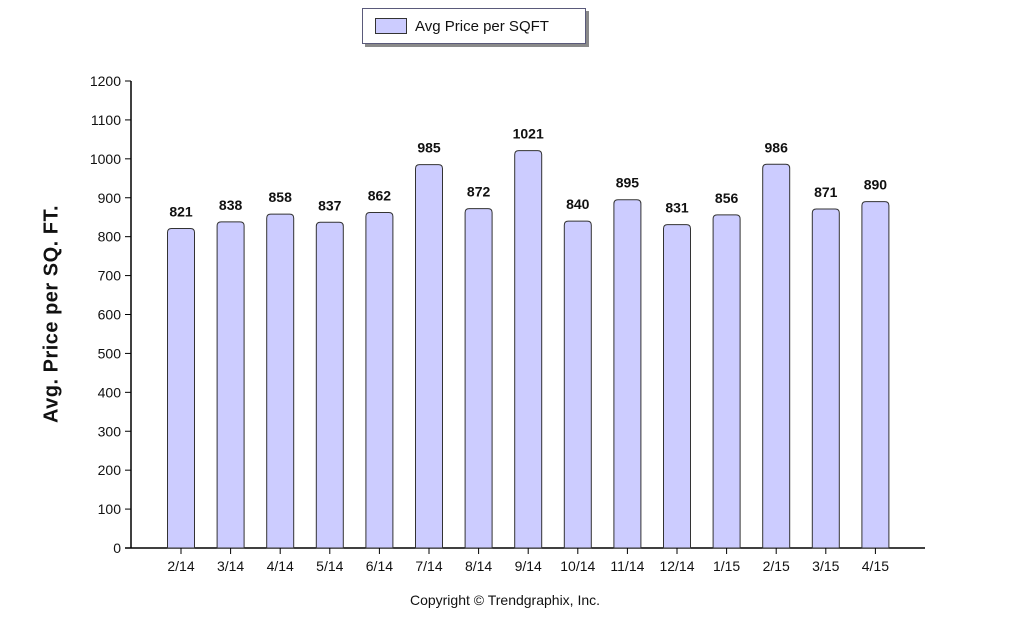 This screenshot has height=638, width=1010. Describe the element at coordinates (281, 197) in the screenshot. I see `data-label: 858` at that location.